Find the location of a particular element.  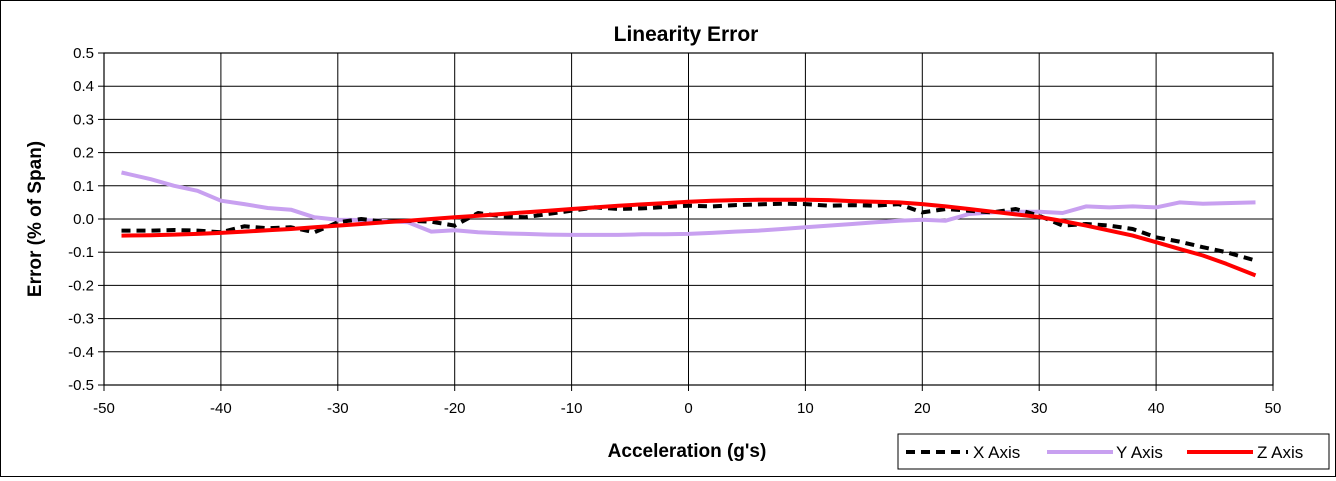

y-tick-label: 0.2 is located at coordinates (83, 153).